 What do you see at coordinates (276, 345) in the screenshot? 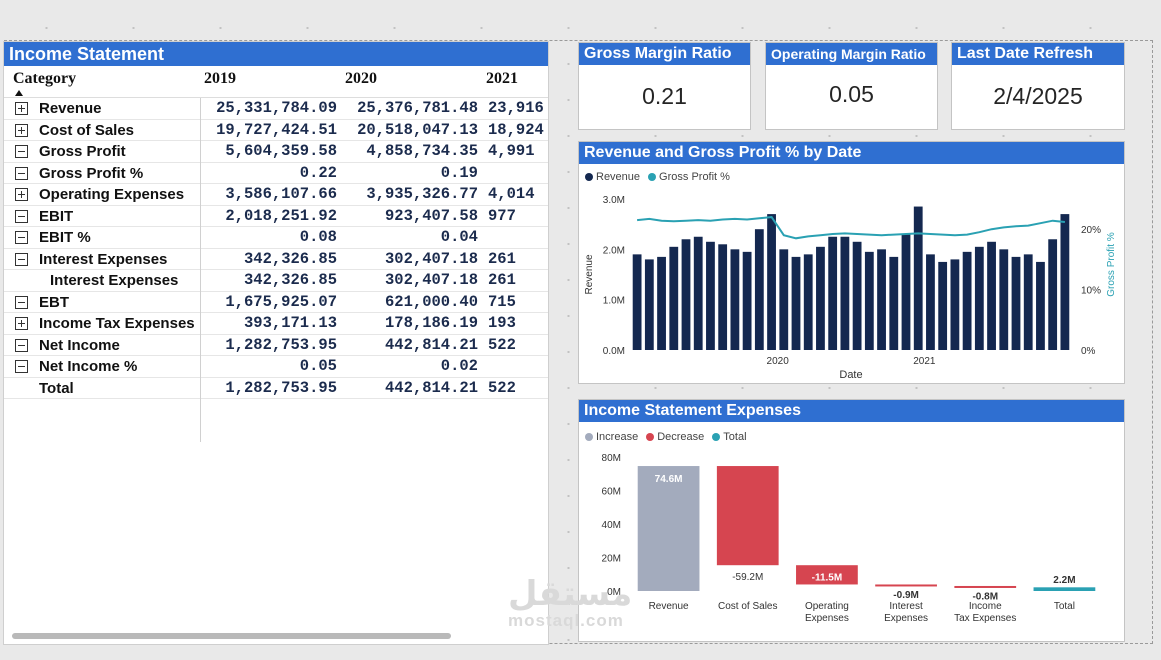
I see `table-row: Net Income 1,282,753.95 442,814.21 522` at bounding box center [276, 345].